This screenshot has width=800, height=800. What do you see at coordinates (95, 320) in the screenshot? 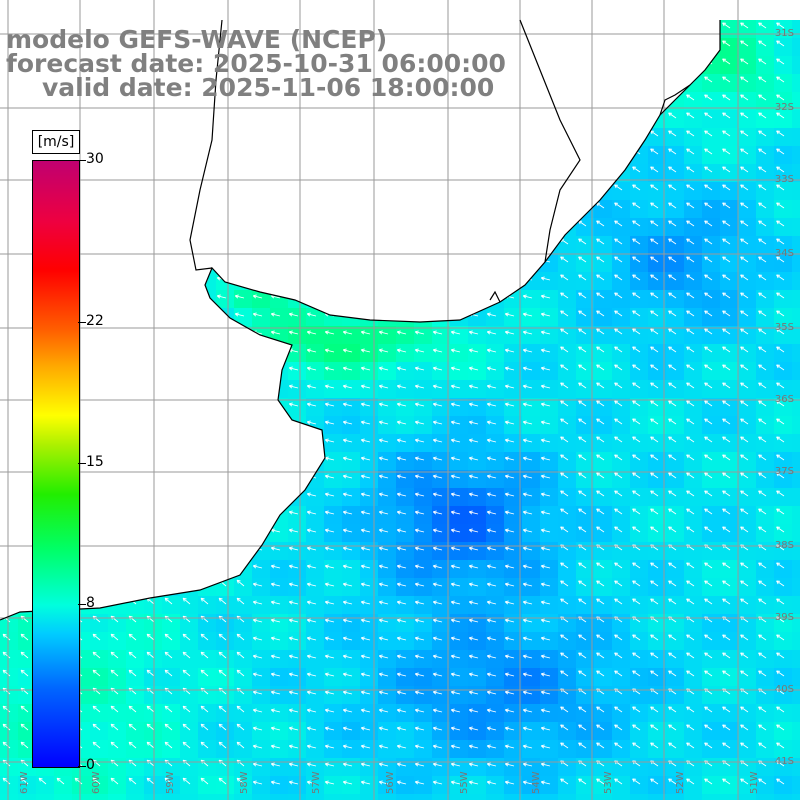
I see `colorbar-tick-label: 22` at bounding box center [95, 320].